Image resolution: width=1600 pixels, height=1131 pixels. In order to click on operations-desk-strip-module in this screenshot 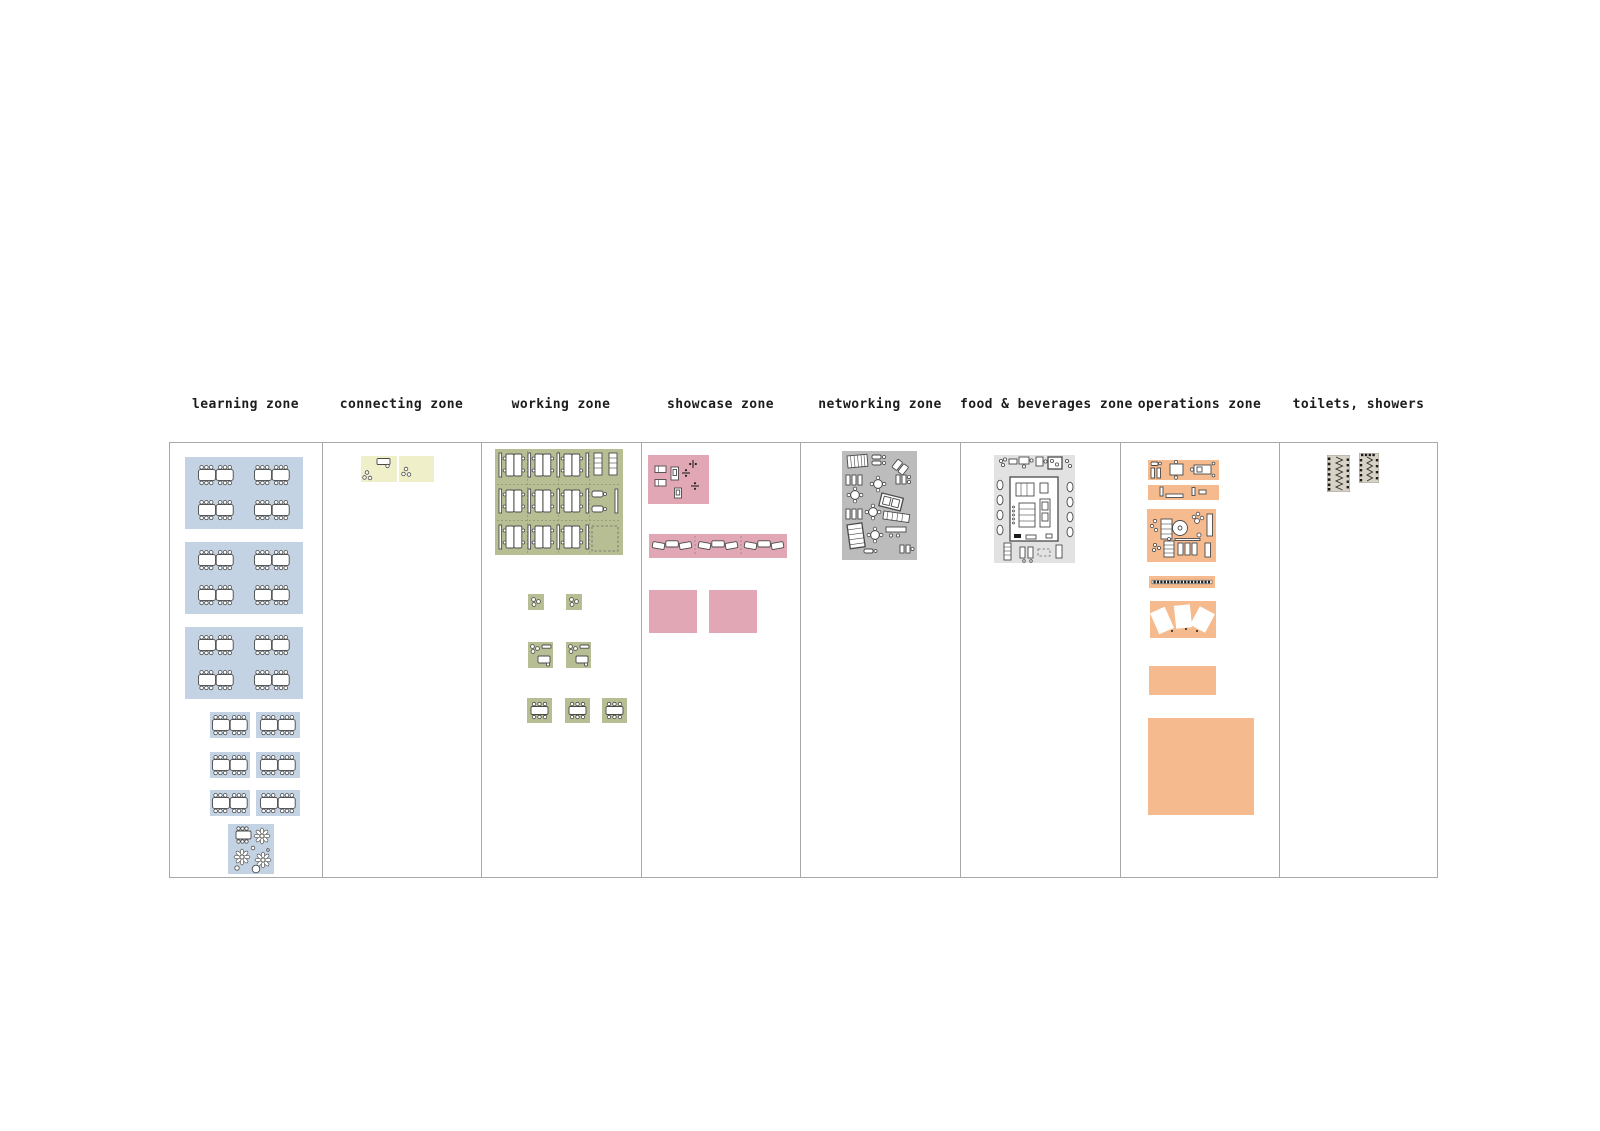, I will do `click(1183, 470)`.